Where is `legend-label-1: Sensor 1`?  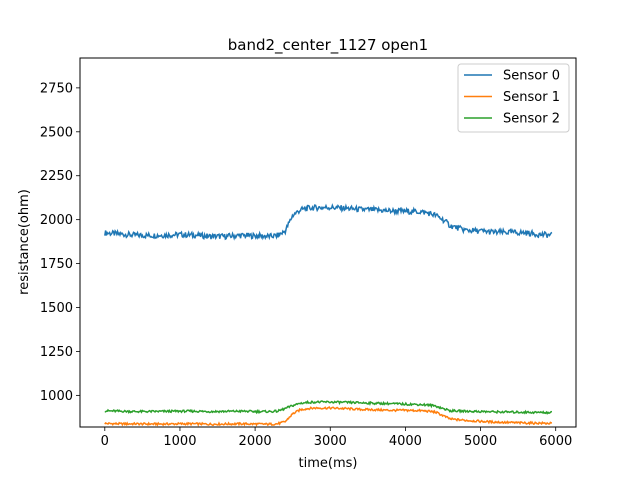
legend-label-1: Sensor 1 is located at coordinates (531, 97).